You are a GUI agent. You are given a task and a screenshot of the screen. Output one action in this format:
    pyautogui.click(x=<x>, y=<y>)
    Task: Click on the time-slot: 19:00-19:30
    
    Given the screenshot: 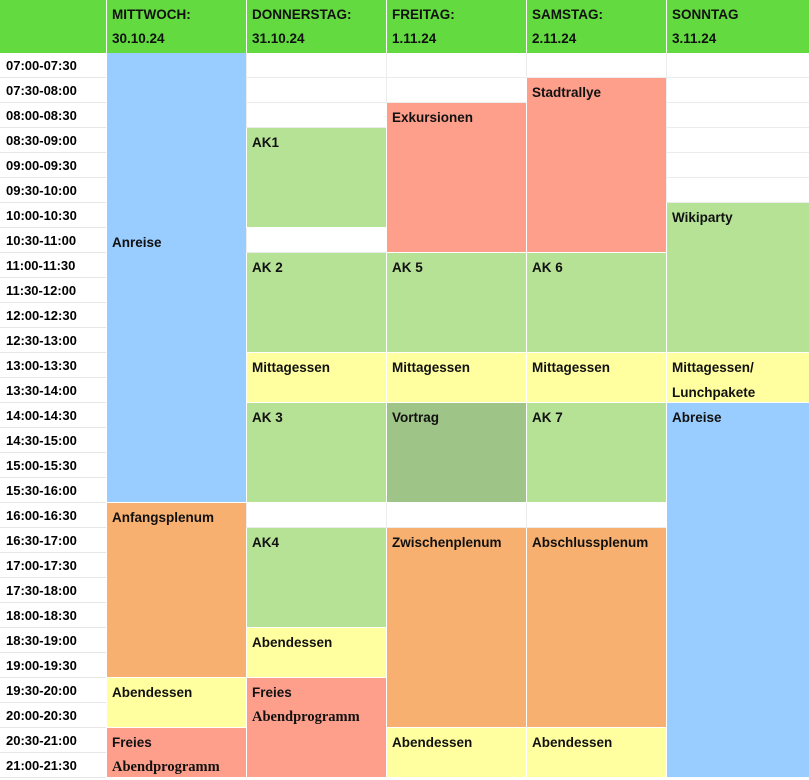 What is the action you would take?
    pyautogui.click(x=53, y=665)
    